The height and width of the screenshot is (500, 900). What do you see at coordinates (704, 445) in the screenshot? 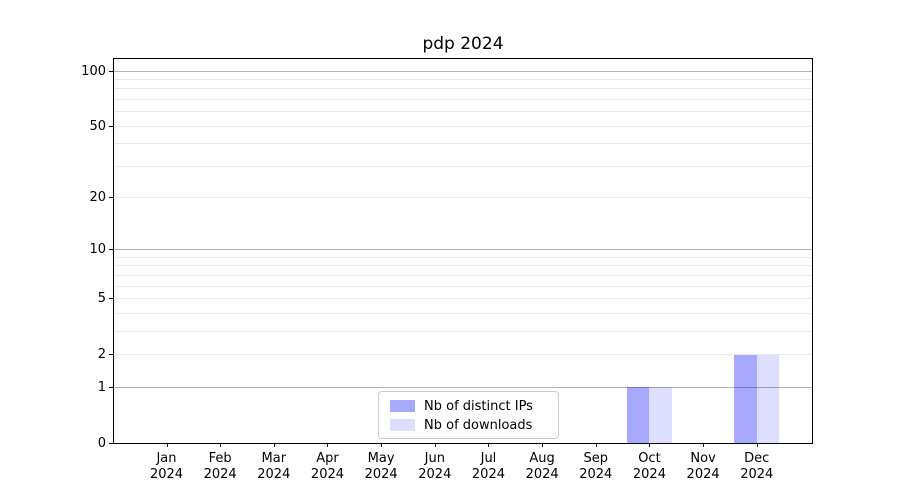
I see `x-tick-nov` at bounding box center [704, 445].